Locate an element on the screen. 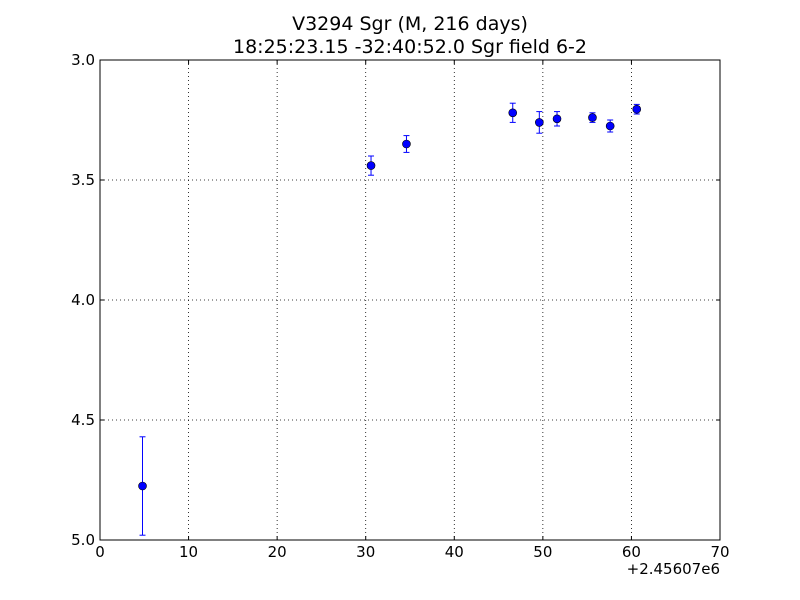 This screenshot has width=800, height=600. x-tick-label: 70 is located at coordinates (719, 552).